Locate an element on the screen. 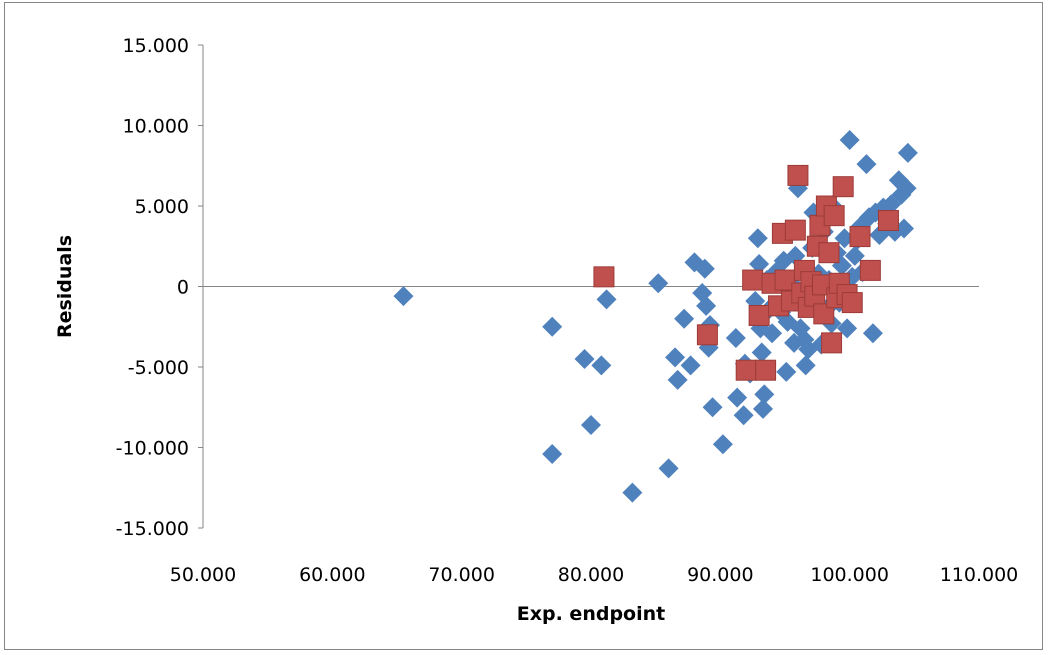  y-tick-label: 0 is located at coordinates (183, 288).